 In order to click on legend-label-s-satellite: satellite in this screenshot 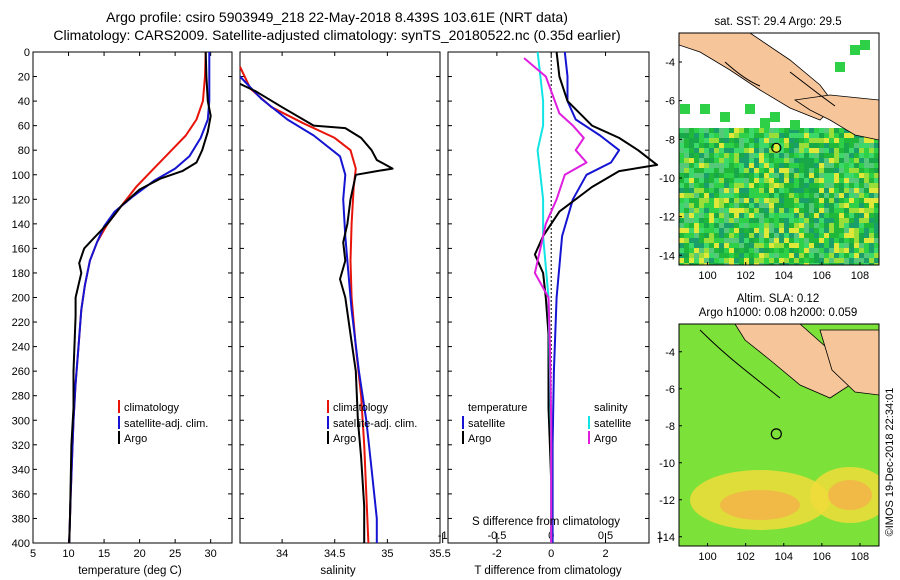, I will do `click(612, 424)`.